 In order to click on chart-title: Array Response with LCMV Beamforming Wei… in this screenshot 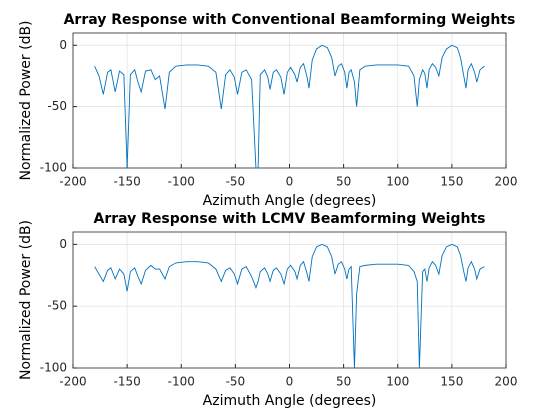, I will do `click(290, 219)`.